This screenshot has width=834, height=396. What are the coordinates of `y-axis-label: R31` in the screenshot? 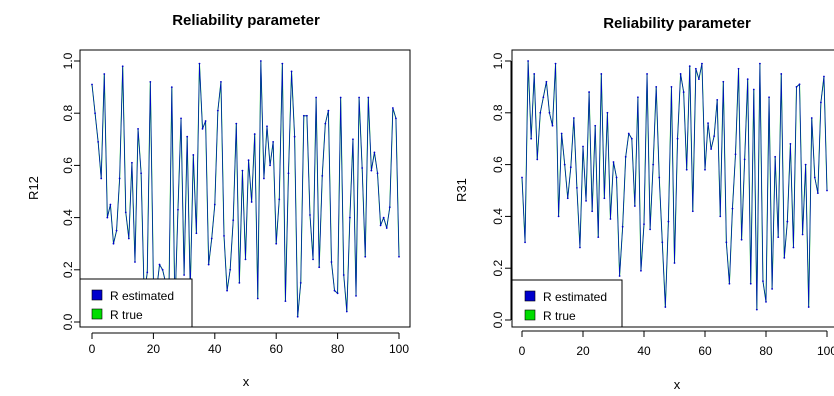 It's located at (461, 190).